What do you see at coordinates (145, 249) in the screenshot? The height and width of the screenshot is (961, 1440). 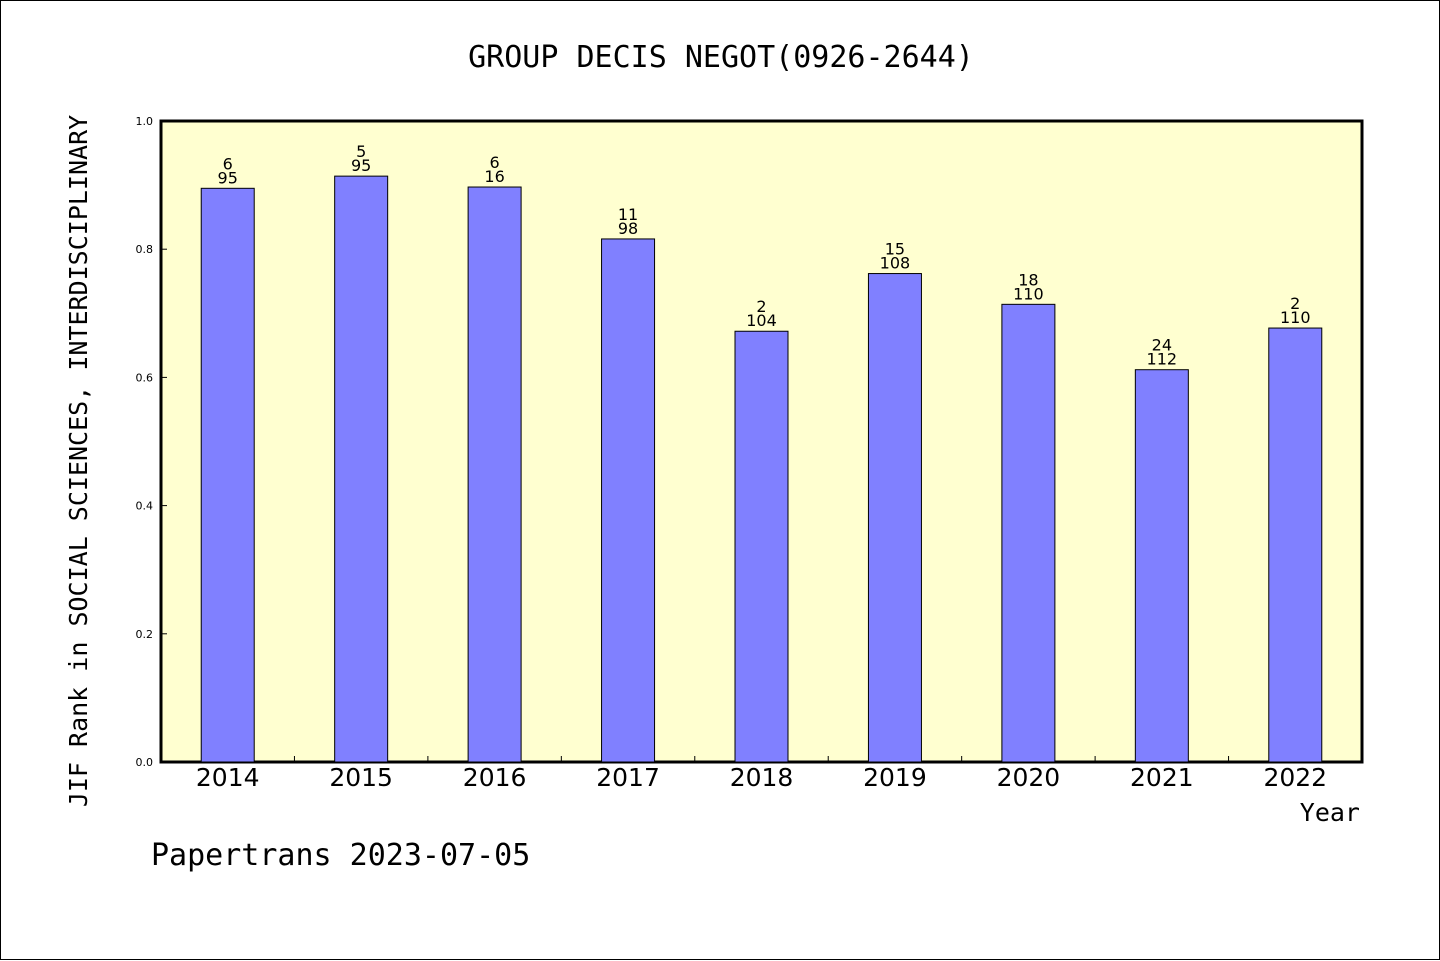 I see `y-tick-label: 0.8` at bounding box center [145, 249].